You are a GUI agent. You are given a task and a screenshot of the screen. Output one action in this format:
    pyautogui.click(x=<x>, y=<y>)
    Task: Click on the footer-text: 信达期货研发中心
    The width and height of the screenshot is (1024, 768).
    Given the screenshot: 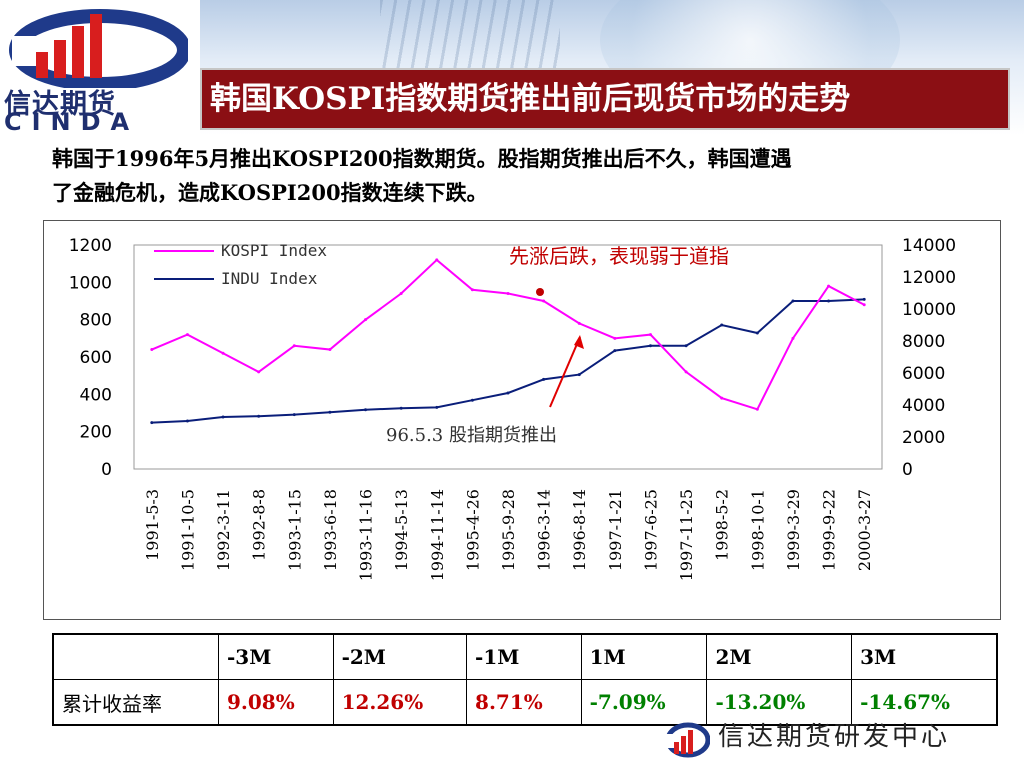 What is the action you would take?
    pyautogui.click(x=834, y=737)
    